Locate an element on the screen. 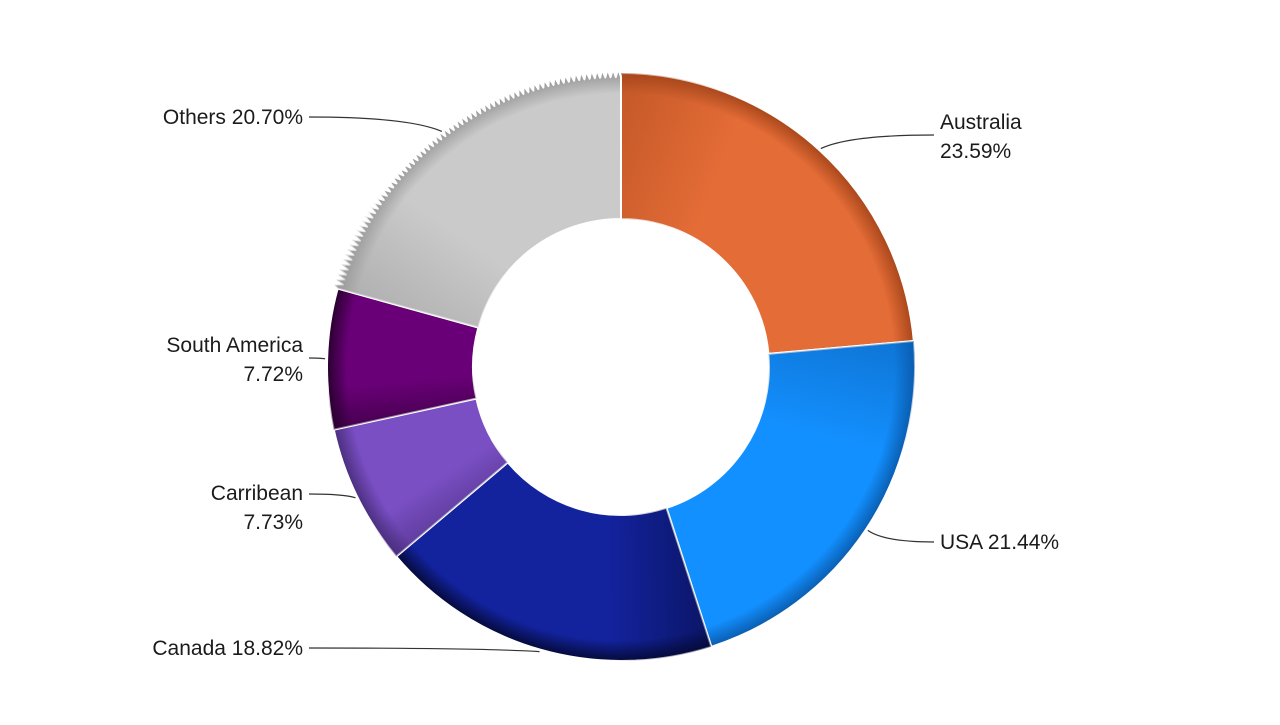 The image size is (1280, 725). slice-australia-shade is located at coordinates (767, 213).